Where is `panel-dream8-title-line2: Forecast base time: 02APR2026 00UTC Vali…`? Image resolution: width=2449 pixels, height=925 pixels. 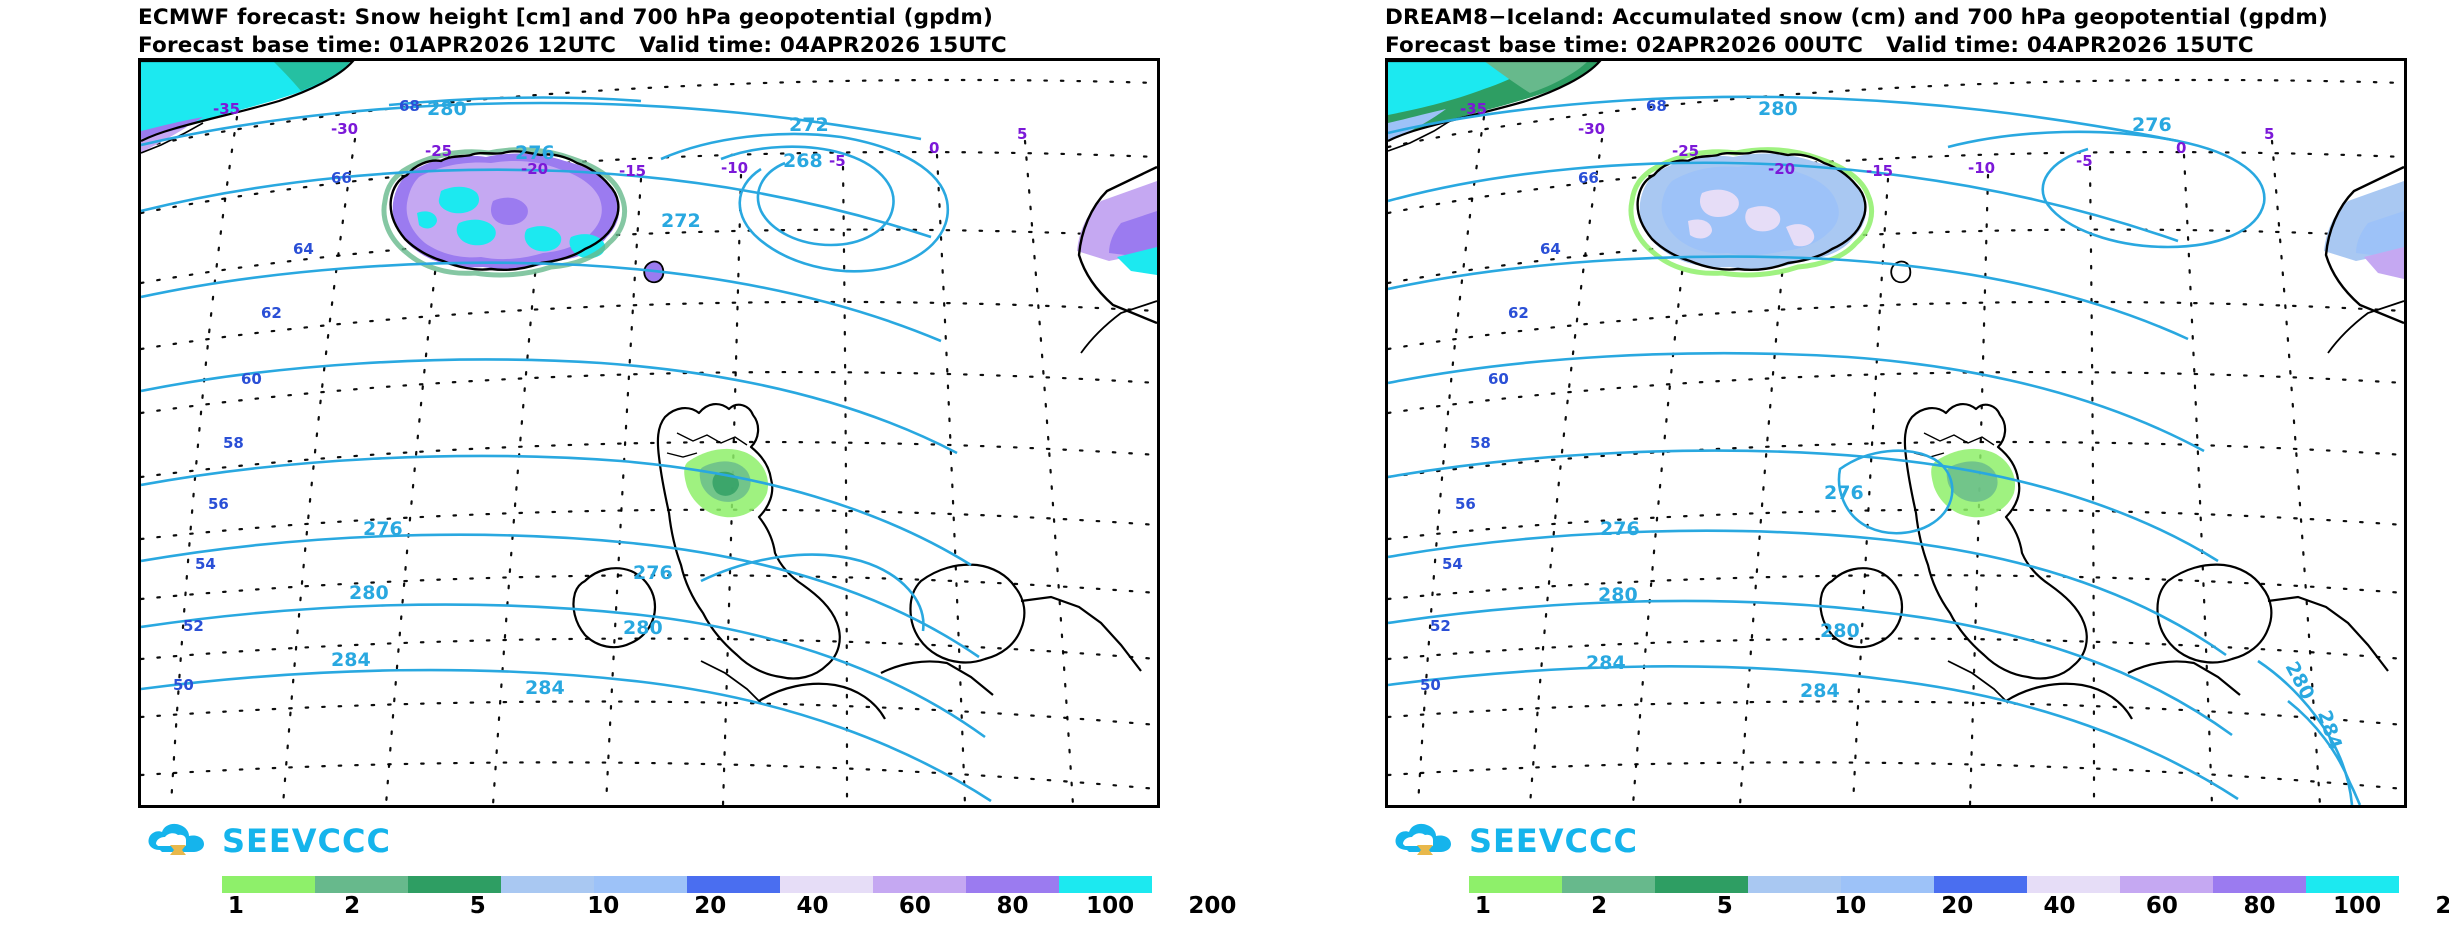 panel-dream8-title-line2: Forecast base time: 02APR2026 00UTC Vali… is located at coordinates (1819, 45).